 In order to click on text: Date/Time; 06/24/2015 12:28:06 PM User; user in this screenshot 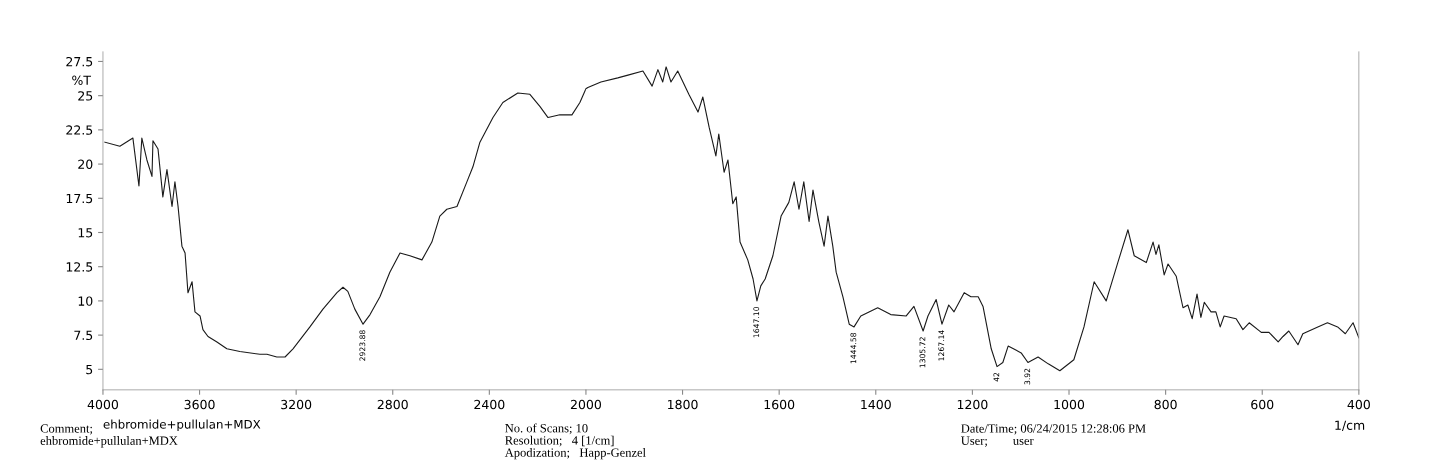, I will do `click(1053, 435)`.